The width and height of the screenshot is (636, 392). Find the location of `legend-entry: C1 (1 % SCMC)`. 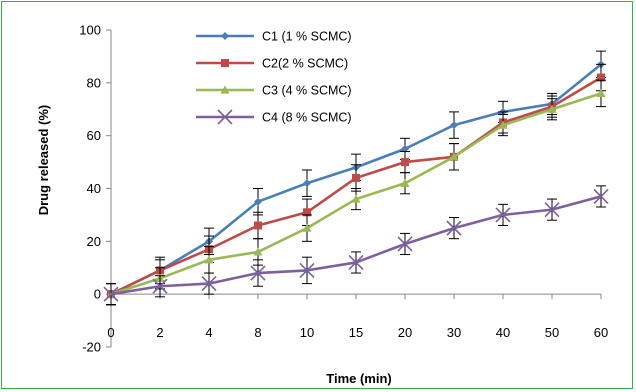

legend-entry: C1 (1 % SCMC) is located at coordinates (274, 37).